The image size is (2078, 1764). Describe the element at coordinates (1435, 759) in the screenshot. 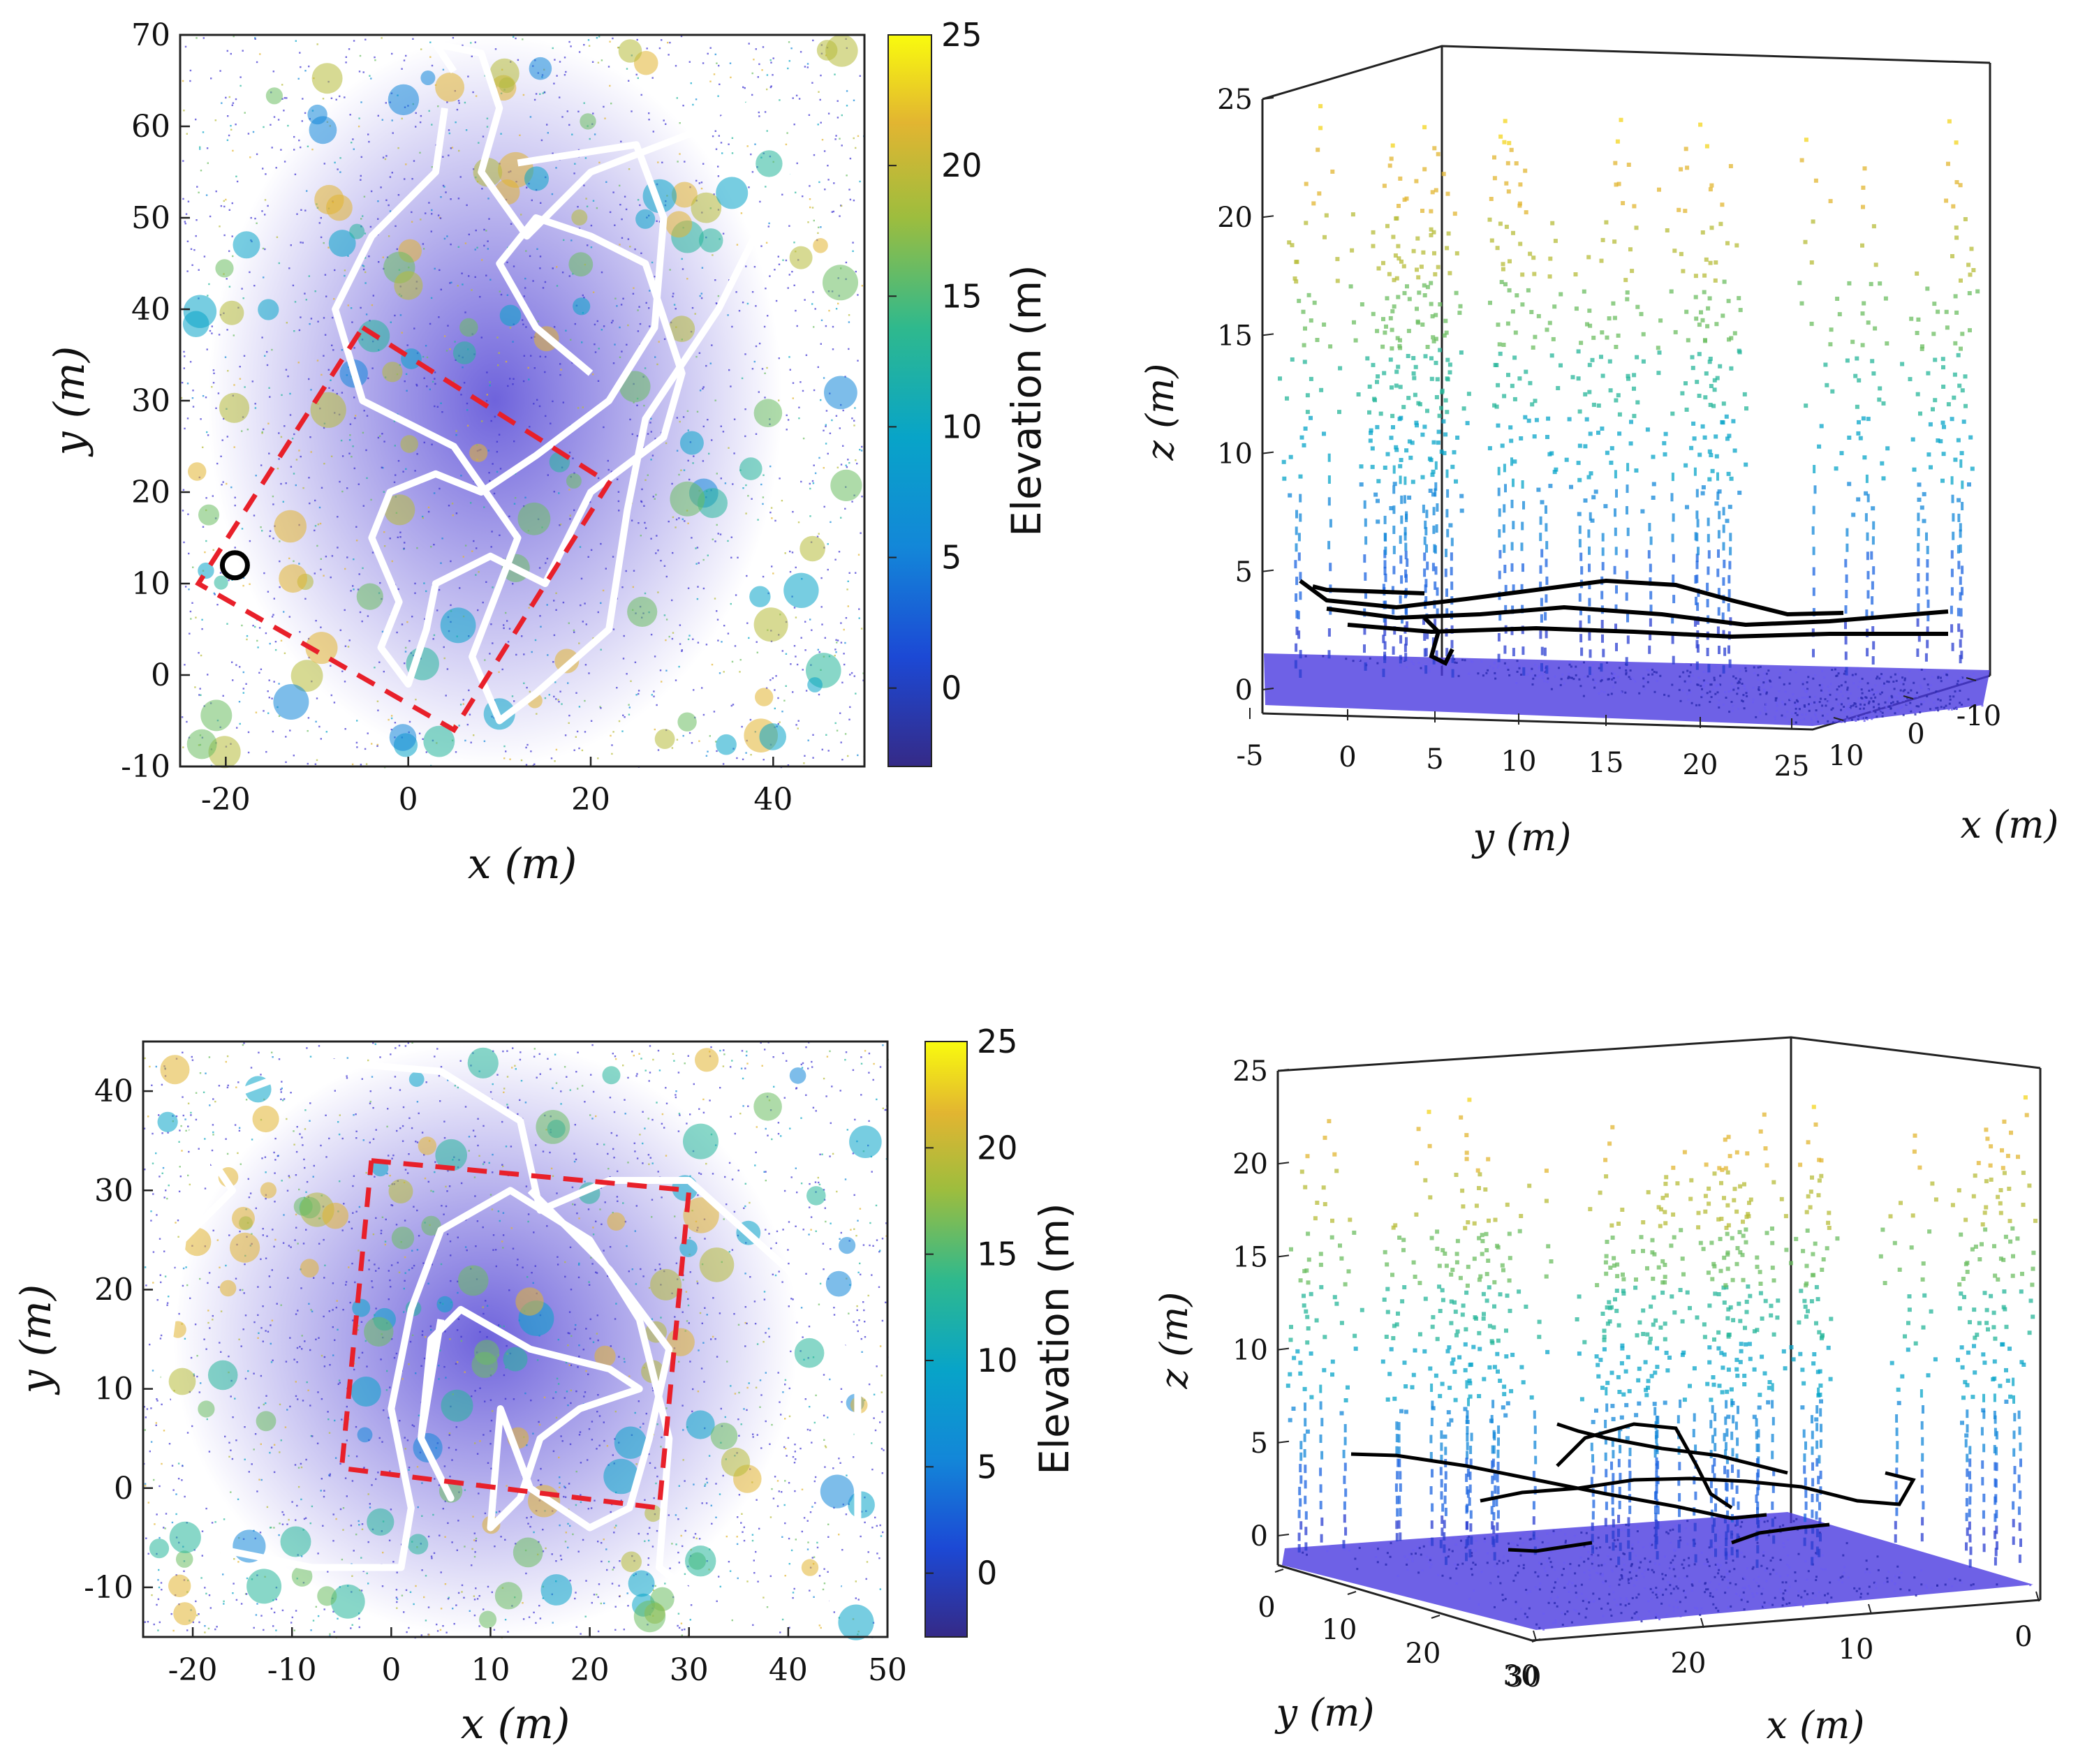

I see `tr-y-tick-label: 5` at that location.